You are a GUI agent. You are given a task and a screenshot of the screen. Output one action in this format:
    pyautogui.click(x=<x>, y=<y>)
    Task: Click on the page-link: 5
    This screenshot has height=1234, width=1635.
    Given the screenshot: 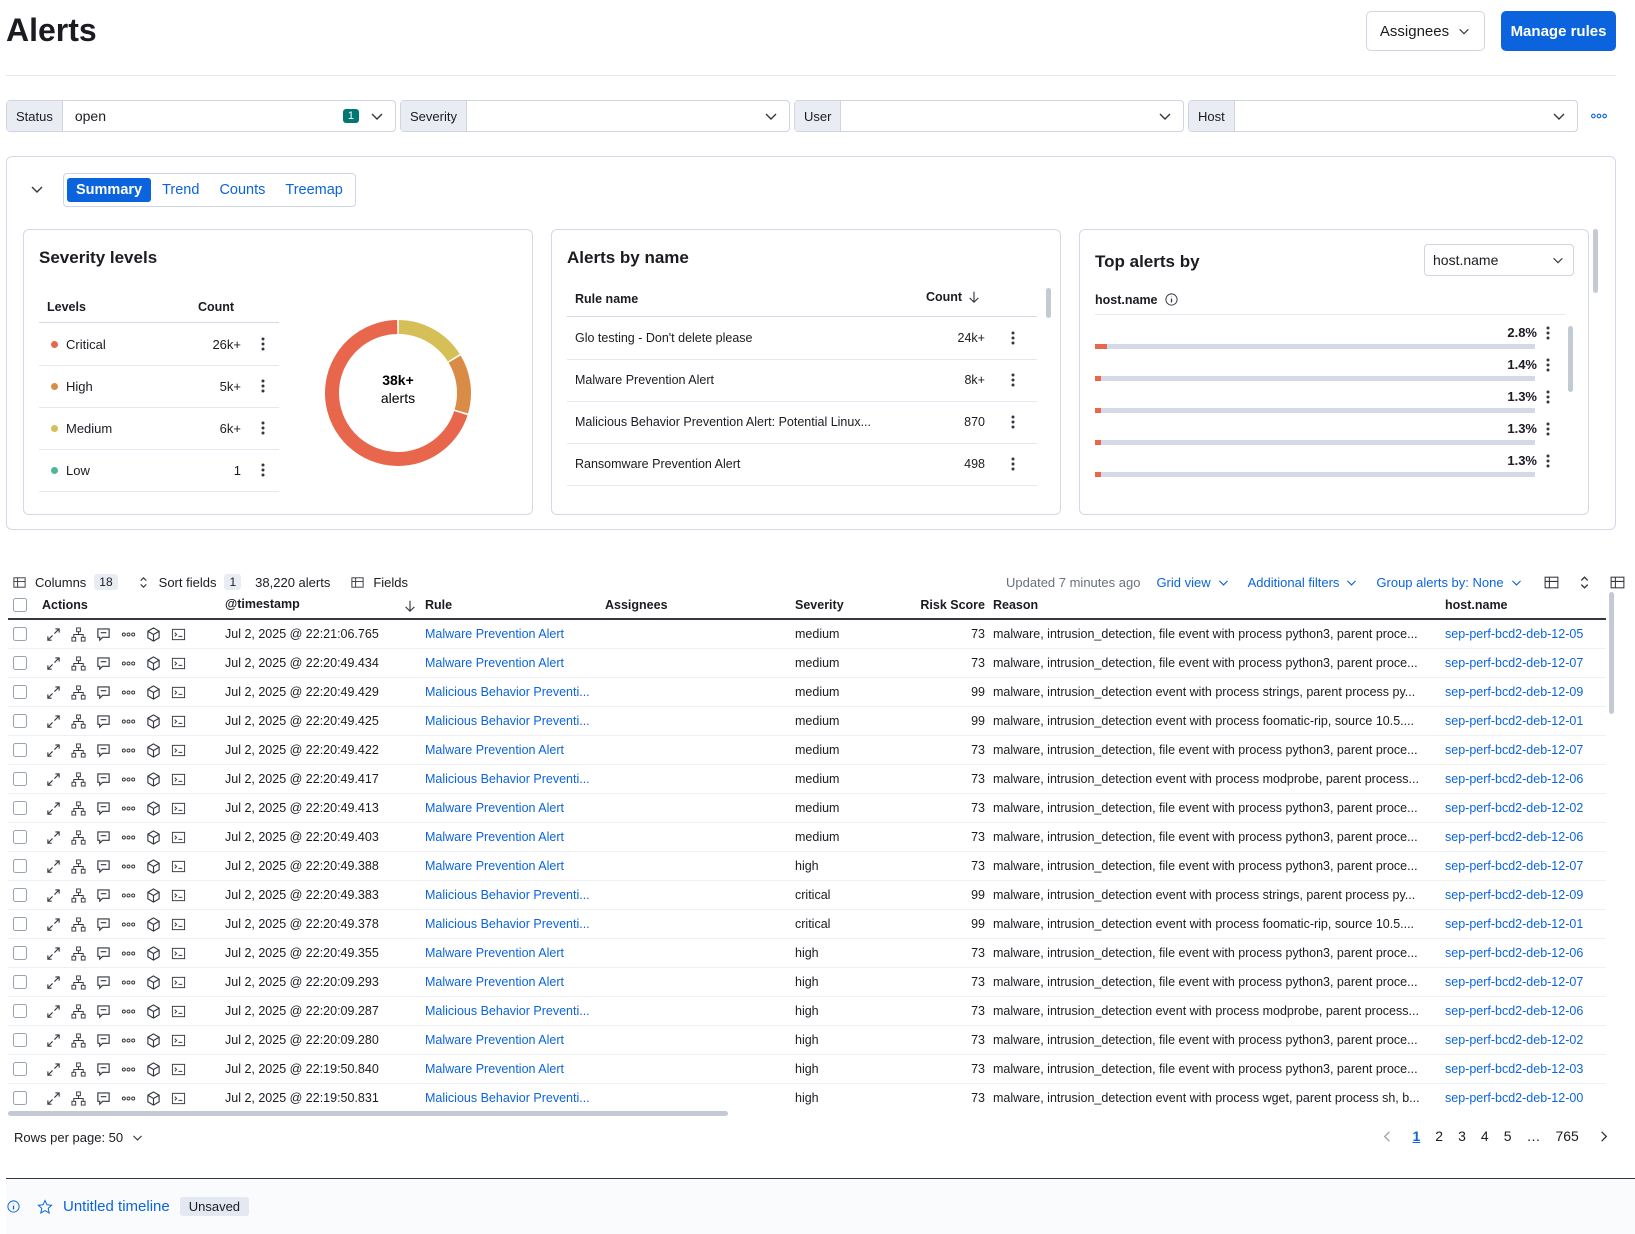 What is the action you would take?
    pyautogui.click(x=1507, y=1136)
    